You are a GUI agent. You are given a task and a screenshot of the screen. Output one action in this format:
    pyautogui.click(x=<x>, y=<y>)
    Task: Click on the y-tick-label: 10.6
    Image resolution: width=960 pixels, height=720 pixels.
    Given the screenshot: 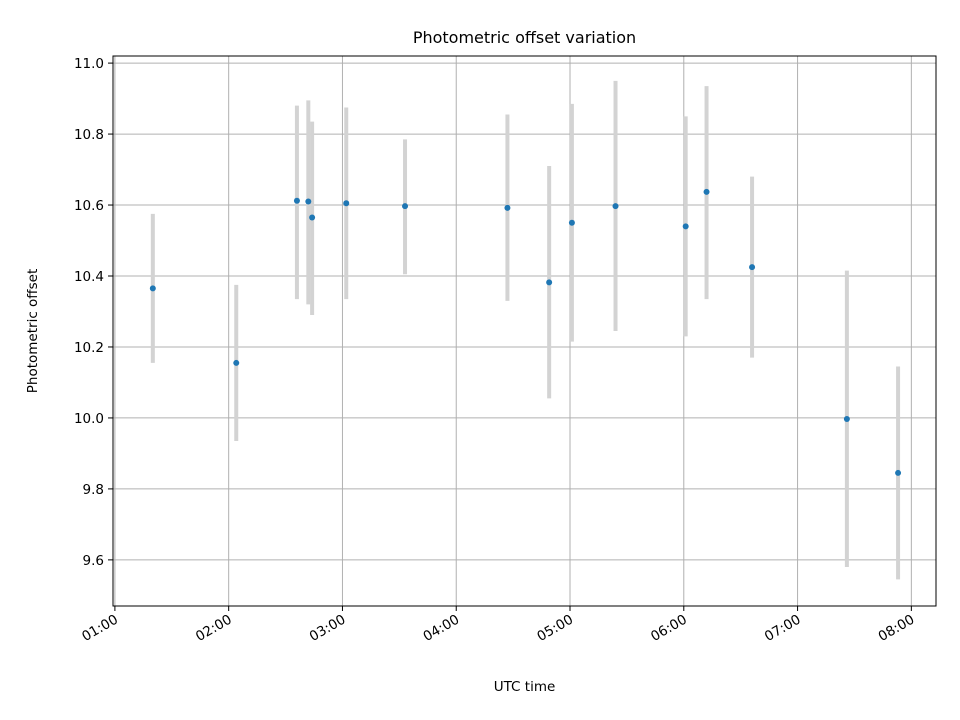 What is the action you would take?
    pyautogui.click(x=89, y=206)
    